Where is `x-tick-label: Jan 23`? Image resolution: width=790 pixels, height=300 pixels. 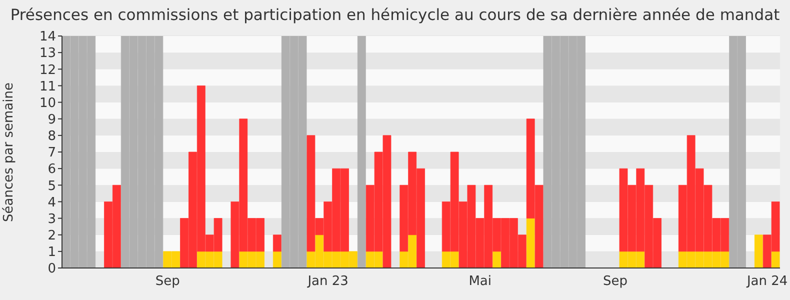
x-tick-label: Jan 23 is located at coordinates (327, 282).